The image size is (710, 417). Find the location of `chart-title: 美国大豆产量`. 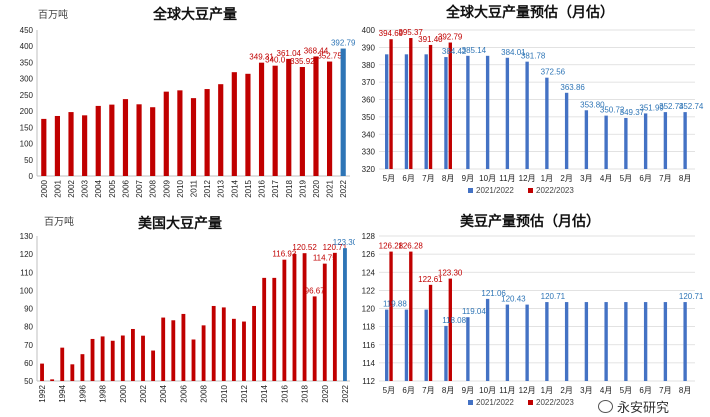

chart-title: 美国大豆产量 is located at coordinates (180, 223).